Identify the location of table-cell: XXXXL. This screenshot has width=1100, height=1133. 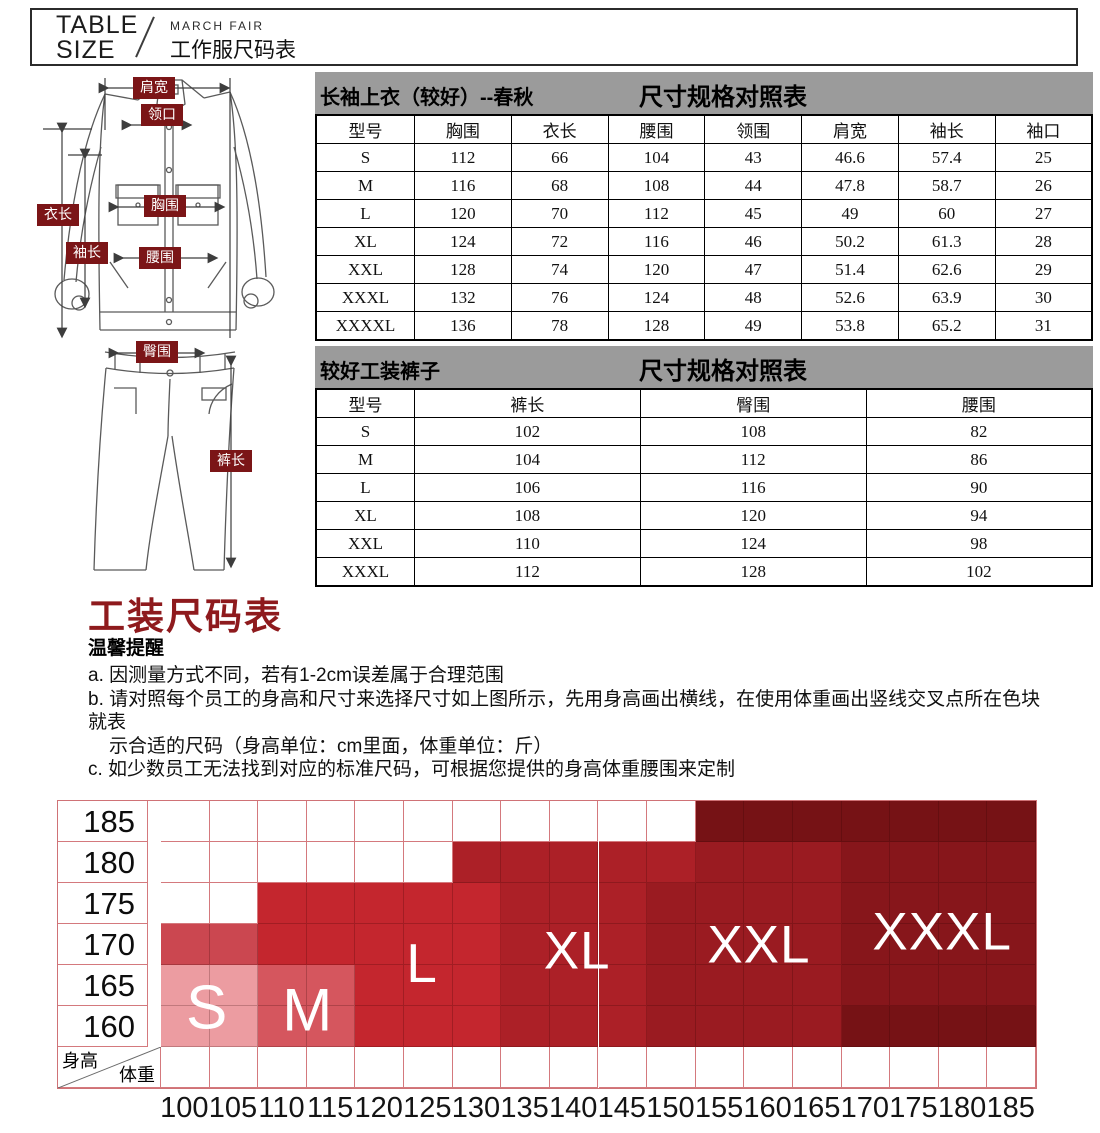
(365, 326).